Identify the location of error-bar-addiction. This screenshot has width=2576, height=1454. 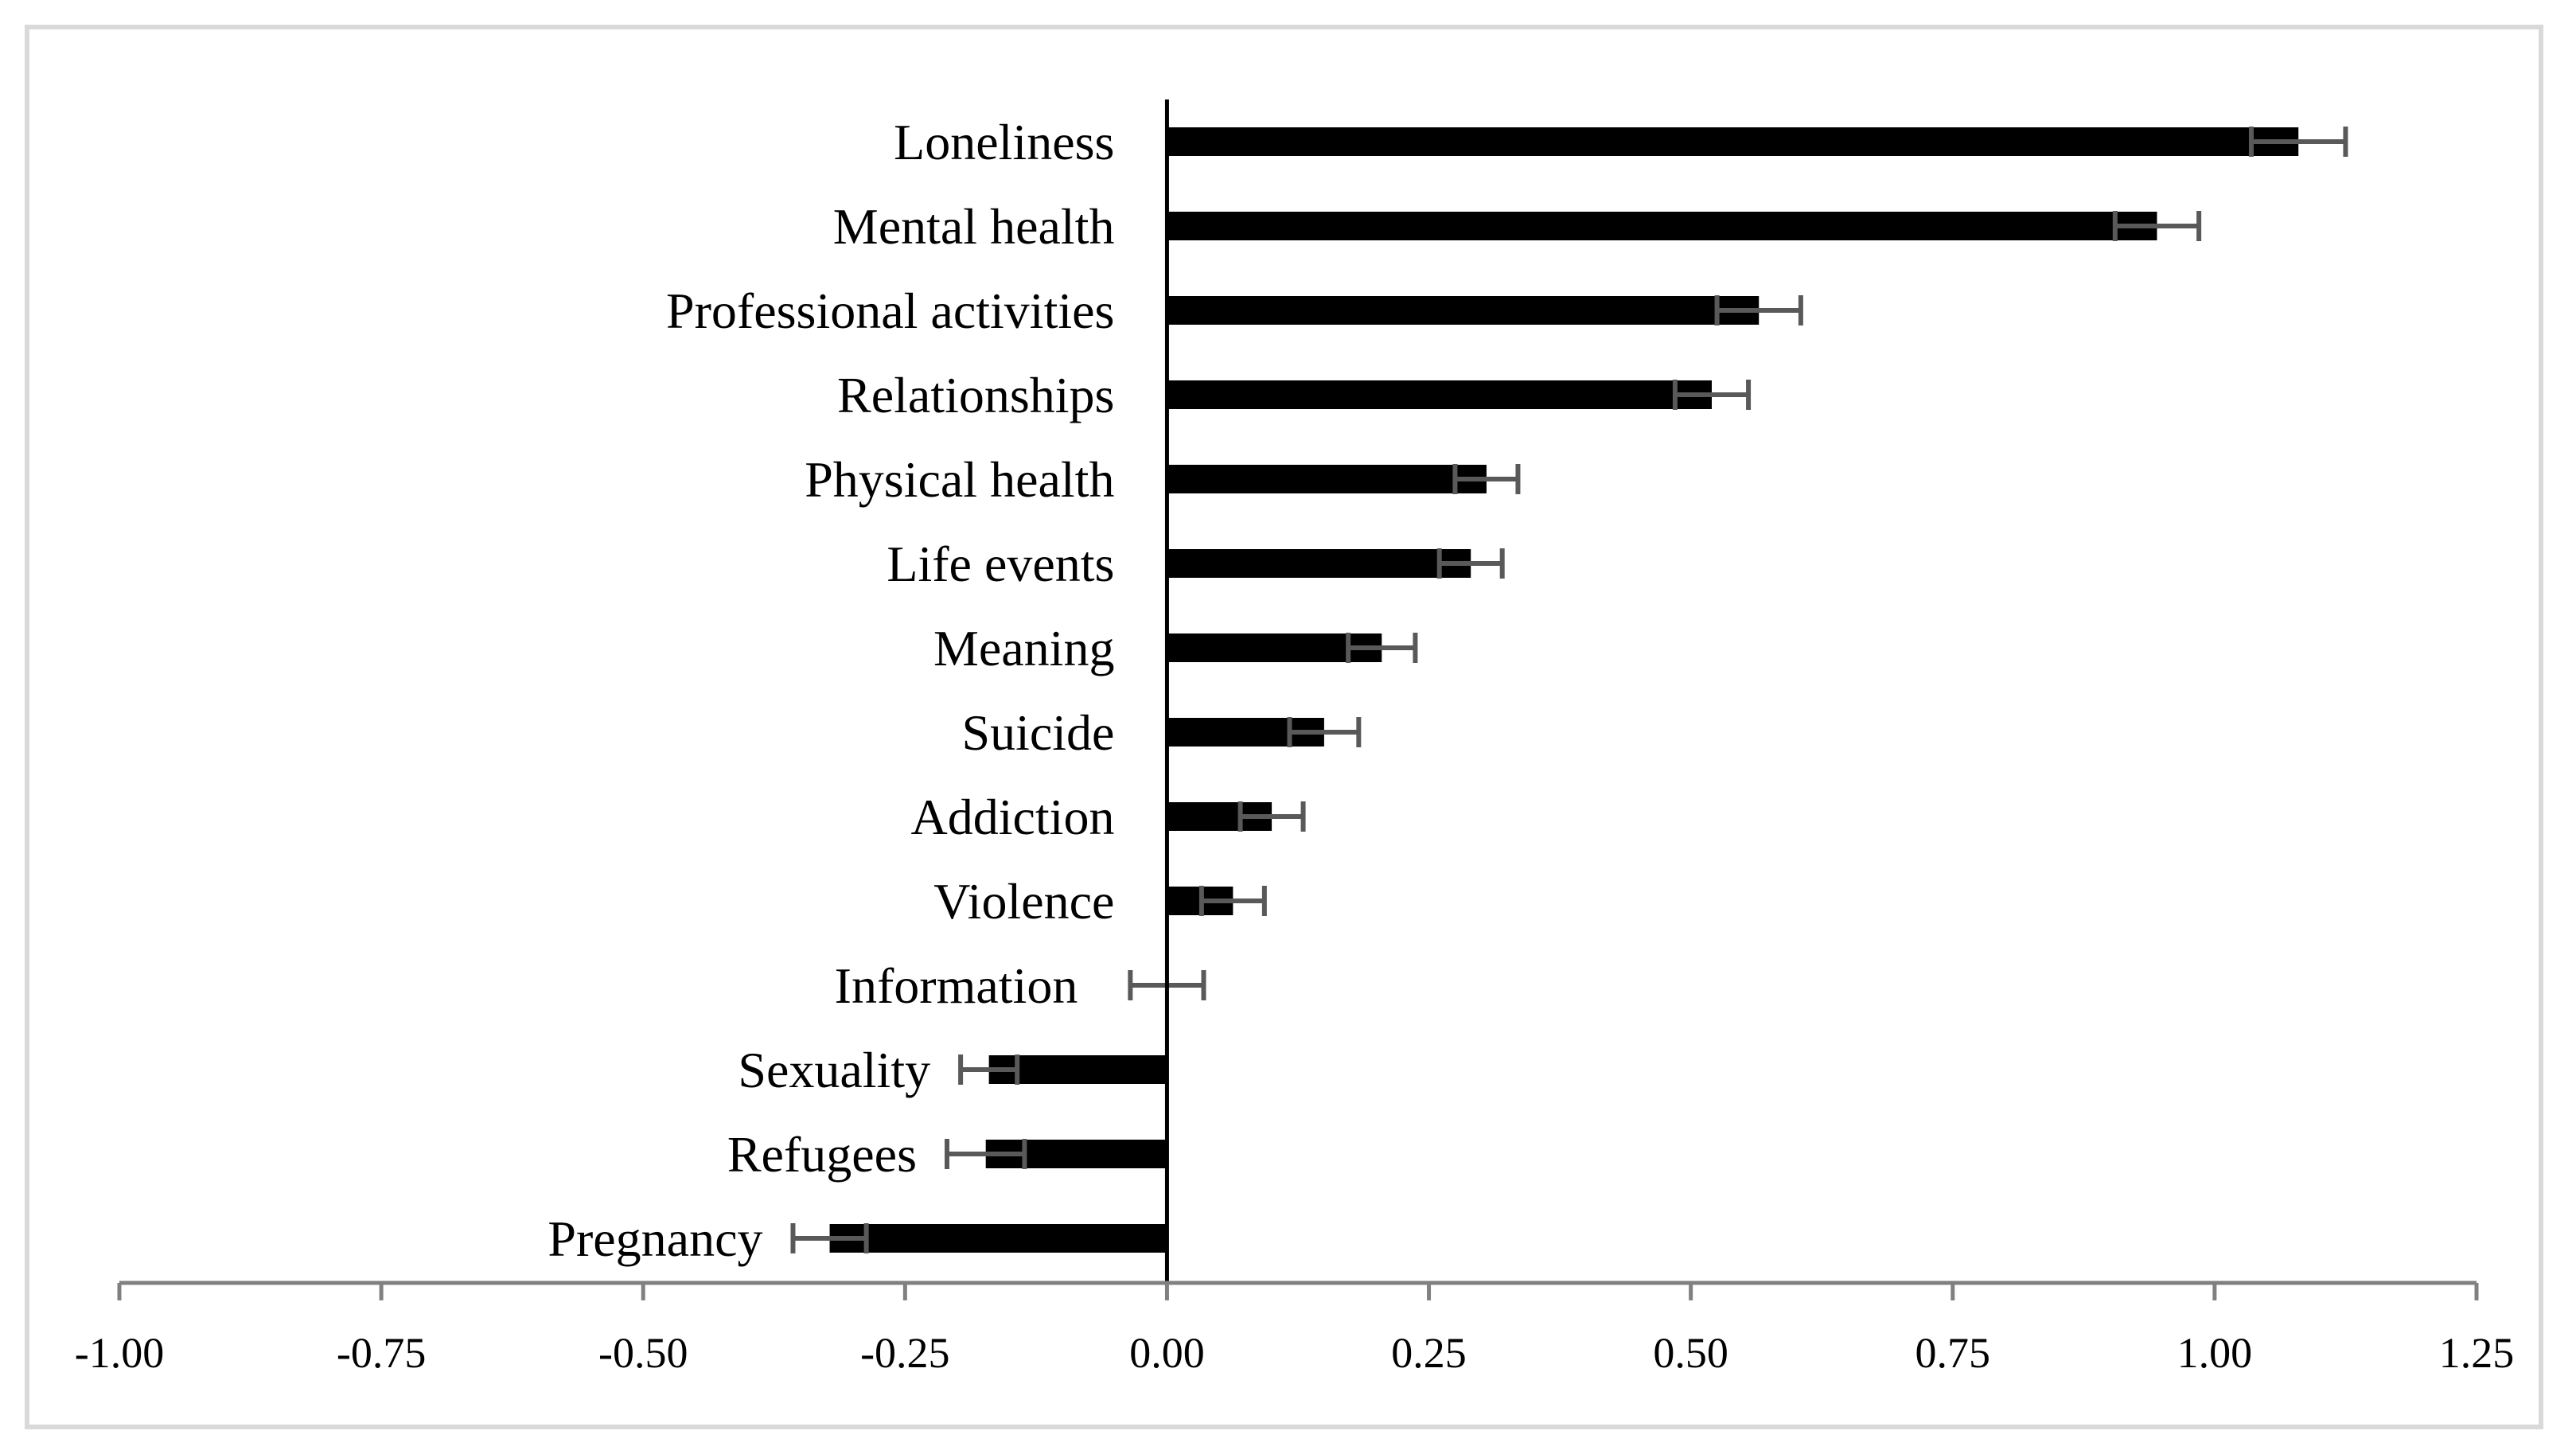
(1271, 816).